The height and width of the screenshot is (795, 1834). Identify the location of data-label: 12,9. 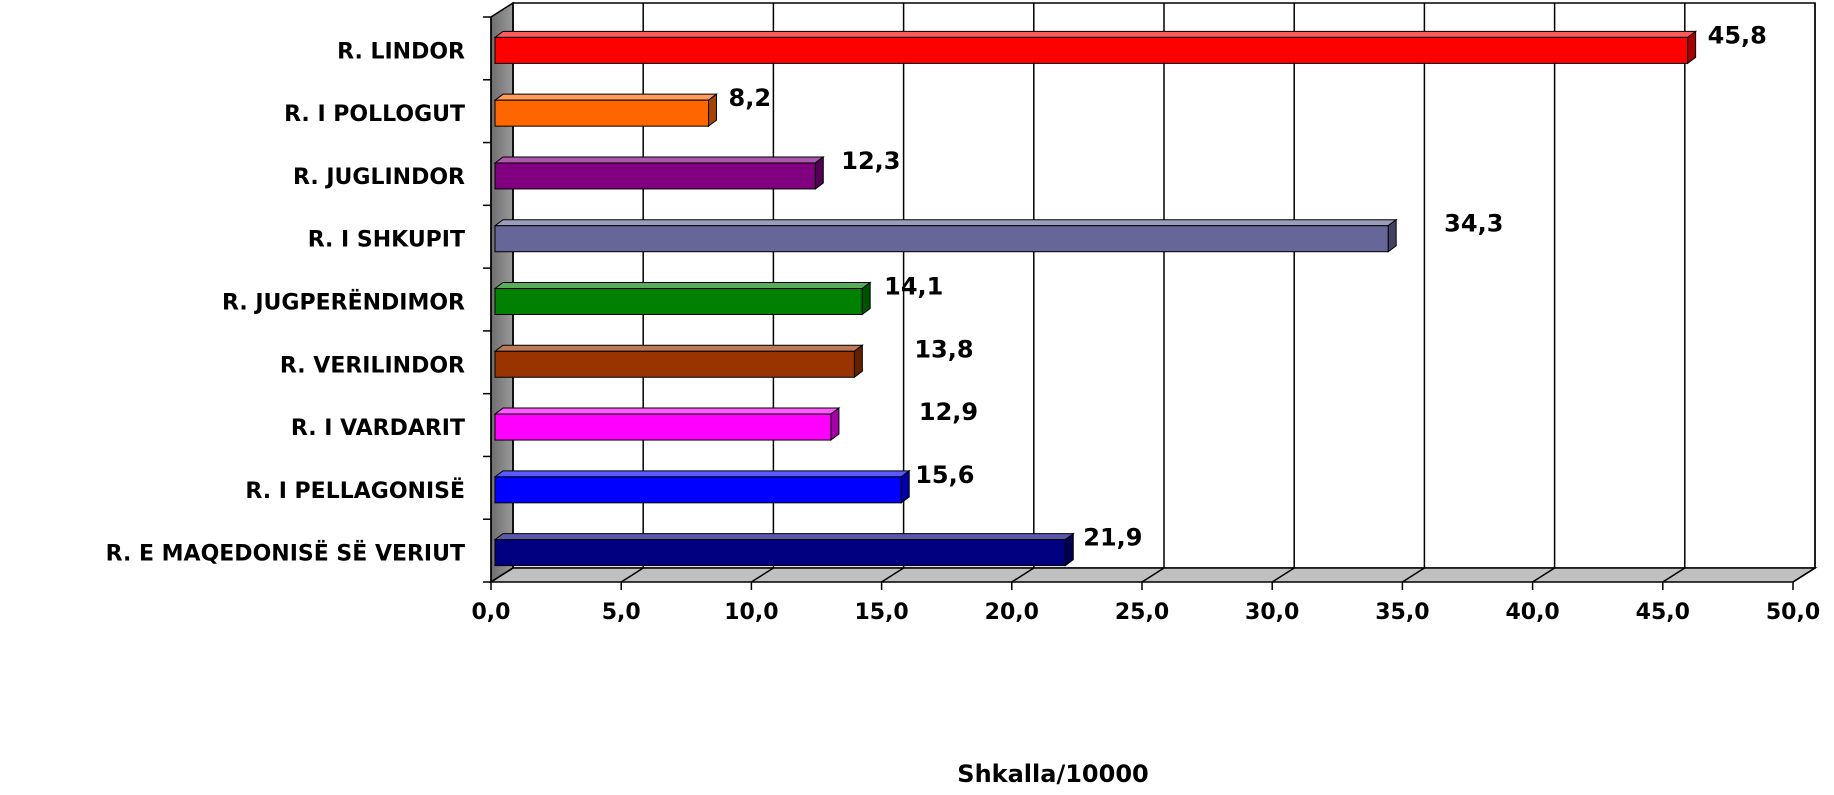
(948, 412).